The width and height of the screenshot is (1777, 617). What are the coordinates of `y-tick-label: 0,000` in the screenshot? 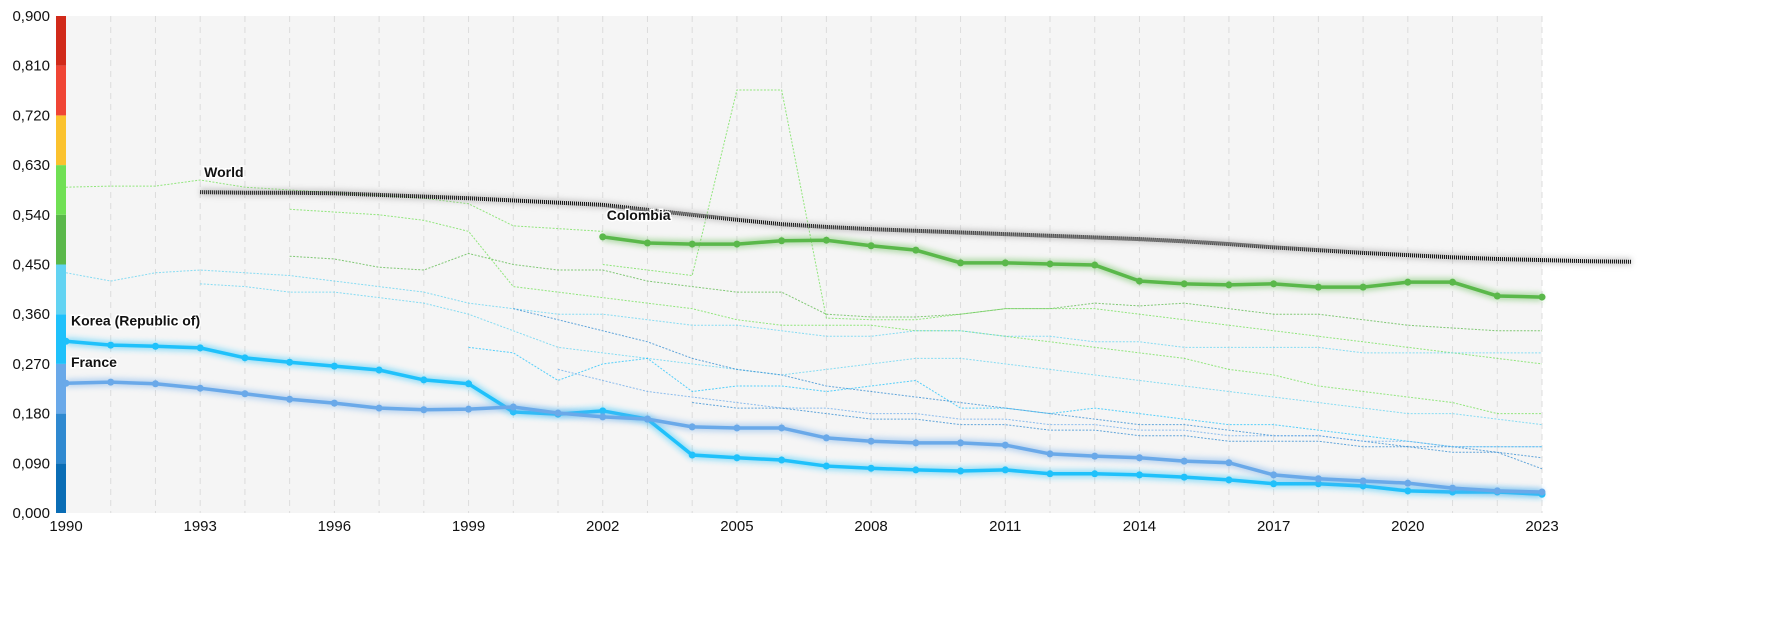 It's located at (31, 513).